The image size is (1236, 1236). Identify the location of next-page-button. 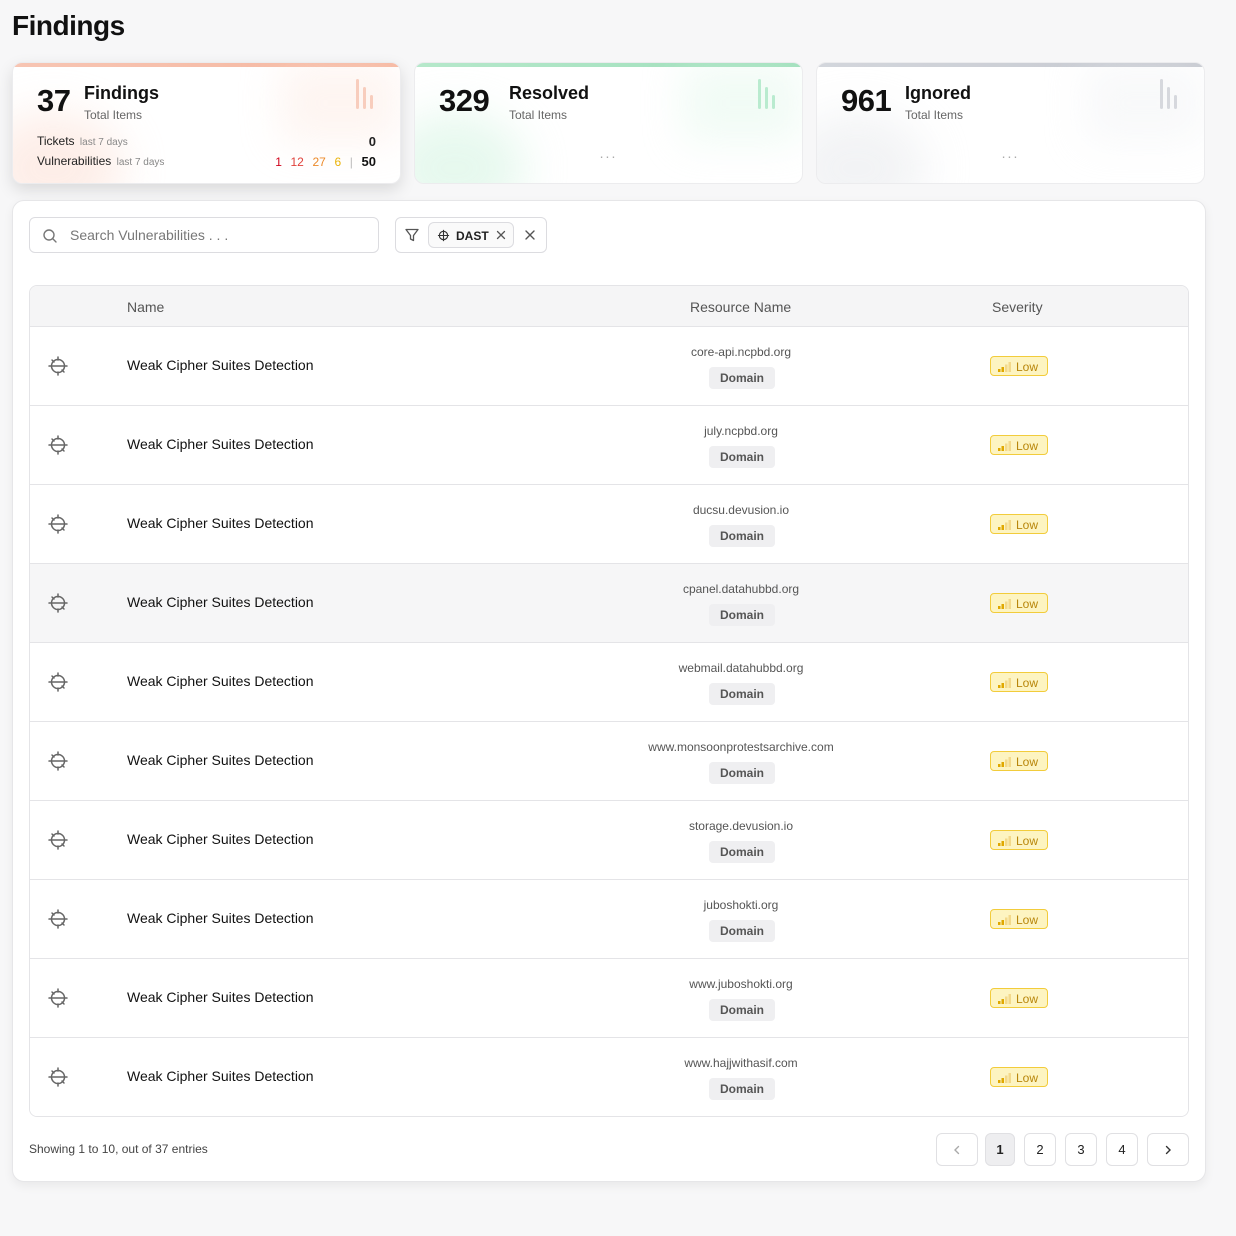
(1168, 1149).